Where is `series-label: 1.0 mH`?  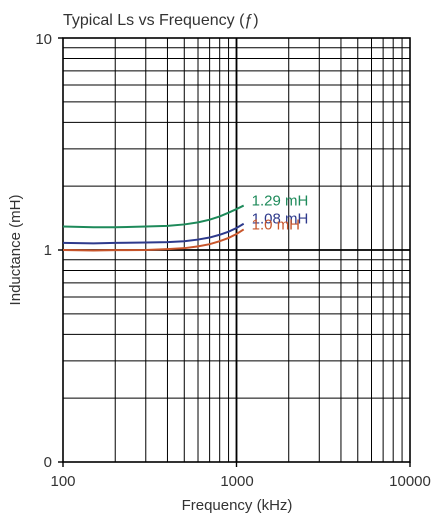
series-label: 1.0 mH is located at coordinates (276, 224).